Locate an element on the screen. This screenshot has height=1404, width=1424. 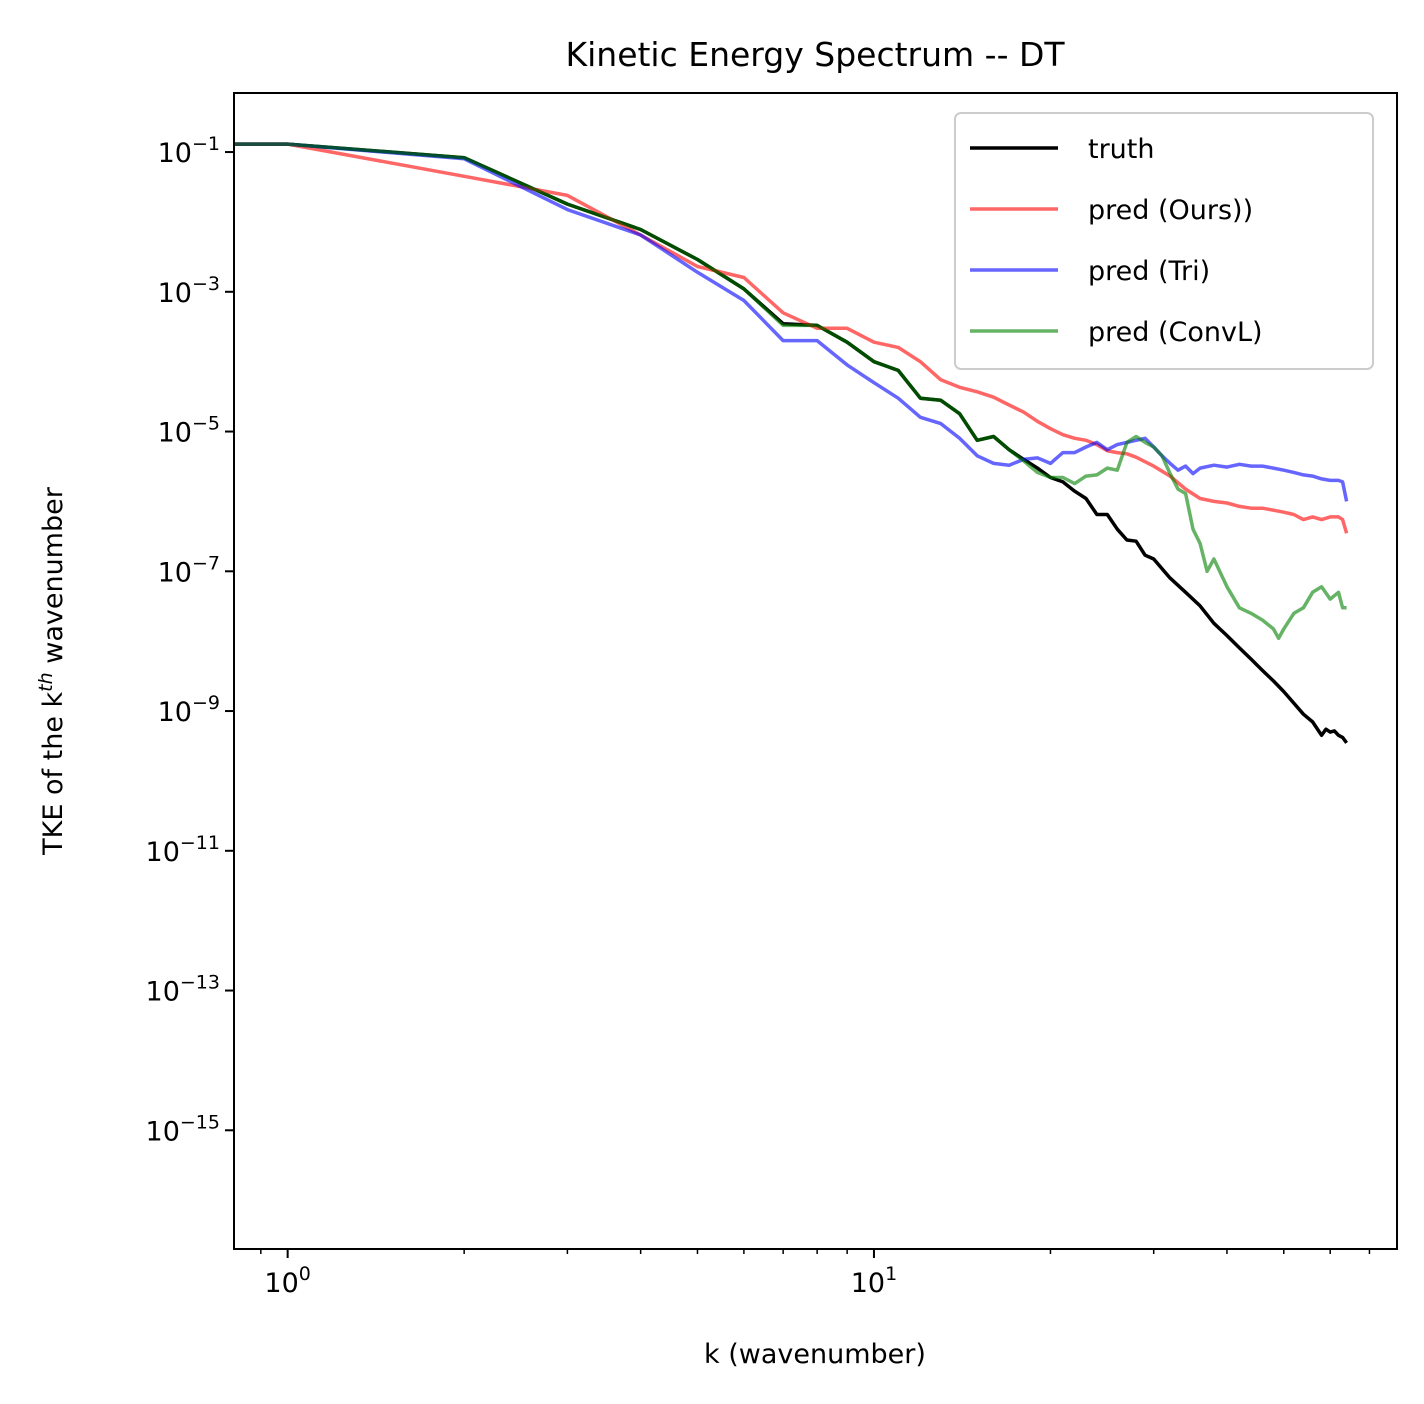
y-tick-label-2: 10⁻⁵ is located at coordinates (189, 431).